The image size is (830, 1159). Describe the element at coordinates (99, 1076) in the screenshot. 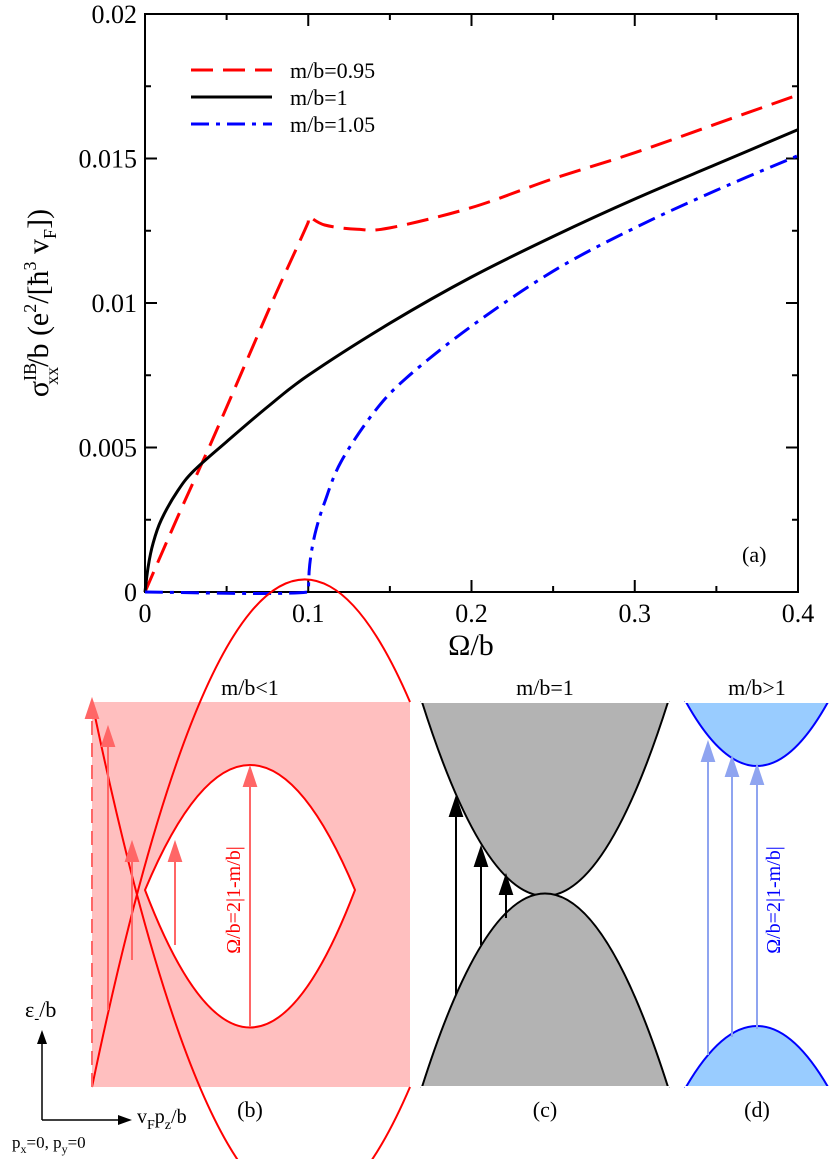

I see `diagram-axes: ε-/b vFpz/b px=0, py=0` at that location.